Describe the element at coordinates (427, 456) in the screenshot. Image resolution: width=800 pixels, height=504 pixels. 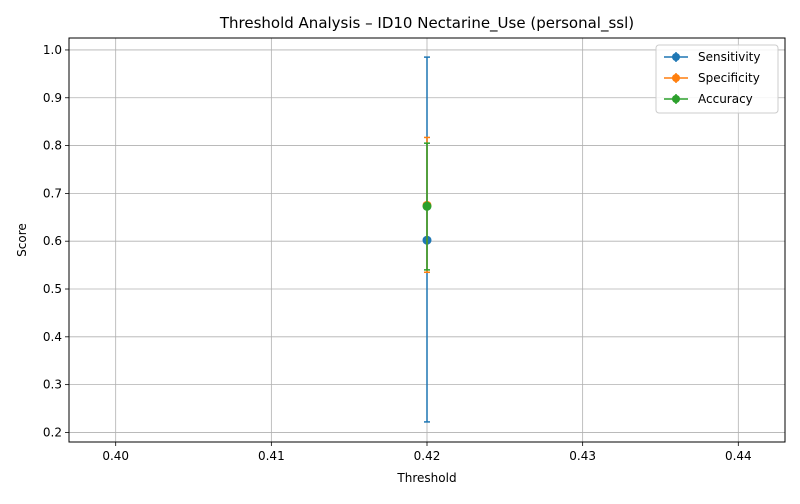
I see `x-tick-label: 0.42` at that location.